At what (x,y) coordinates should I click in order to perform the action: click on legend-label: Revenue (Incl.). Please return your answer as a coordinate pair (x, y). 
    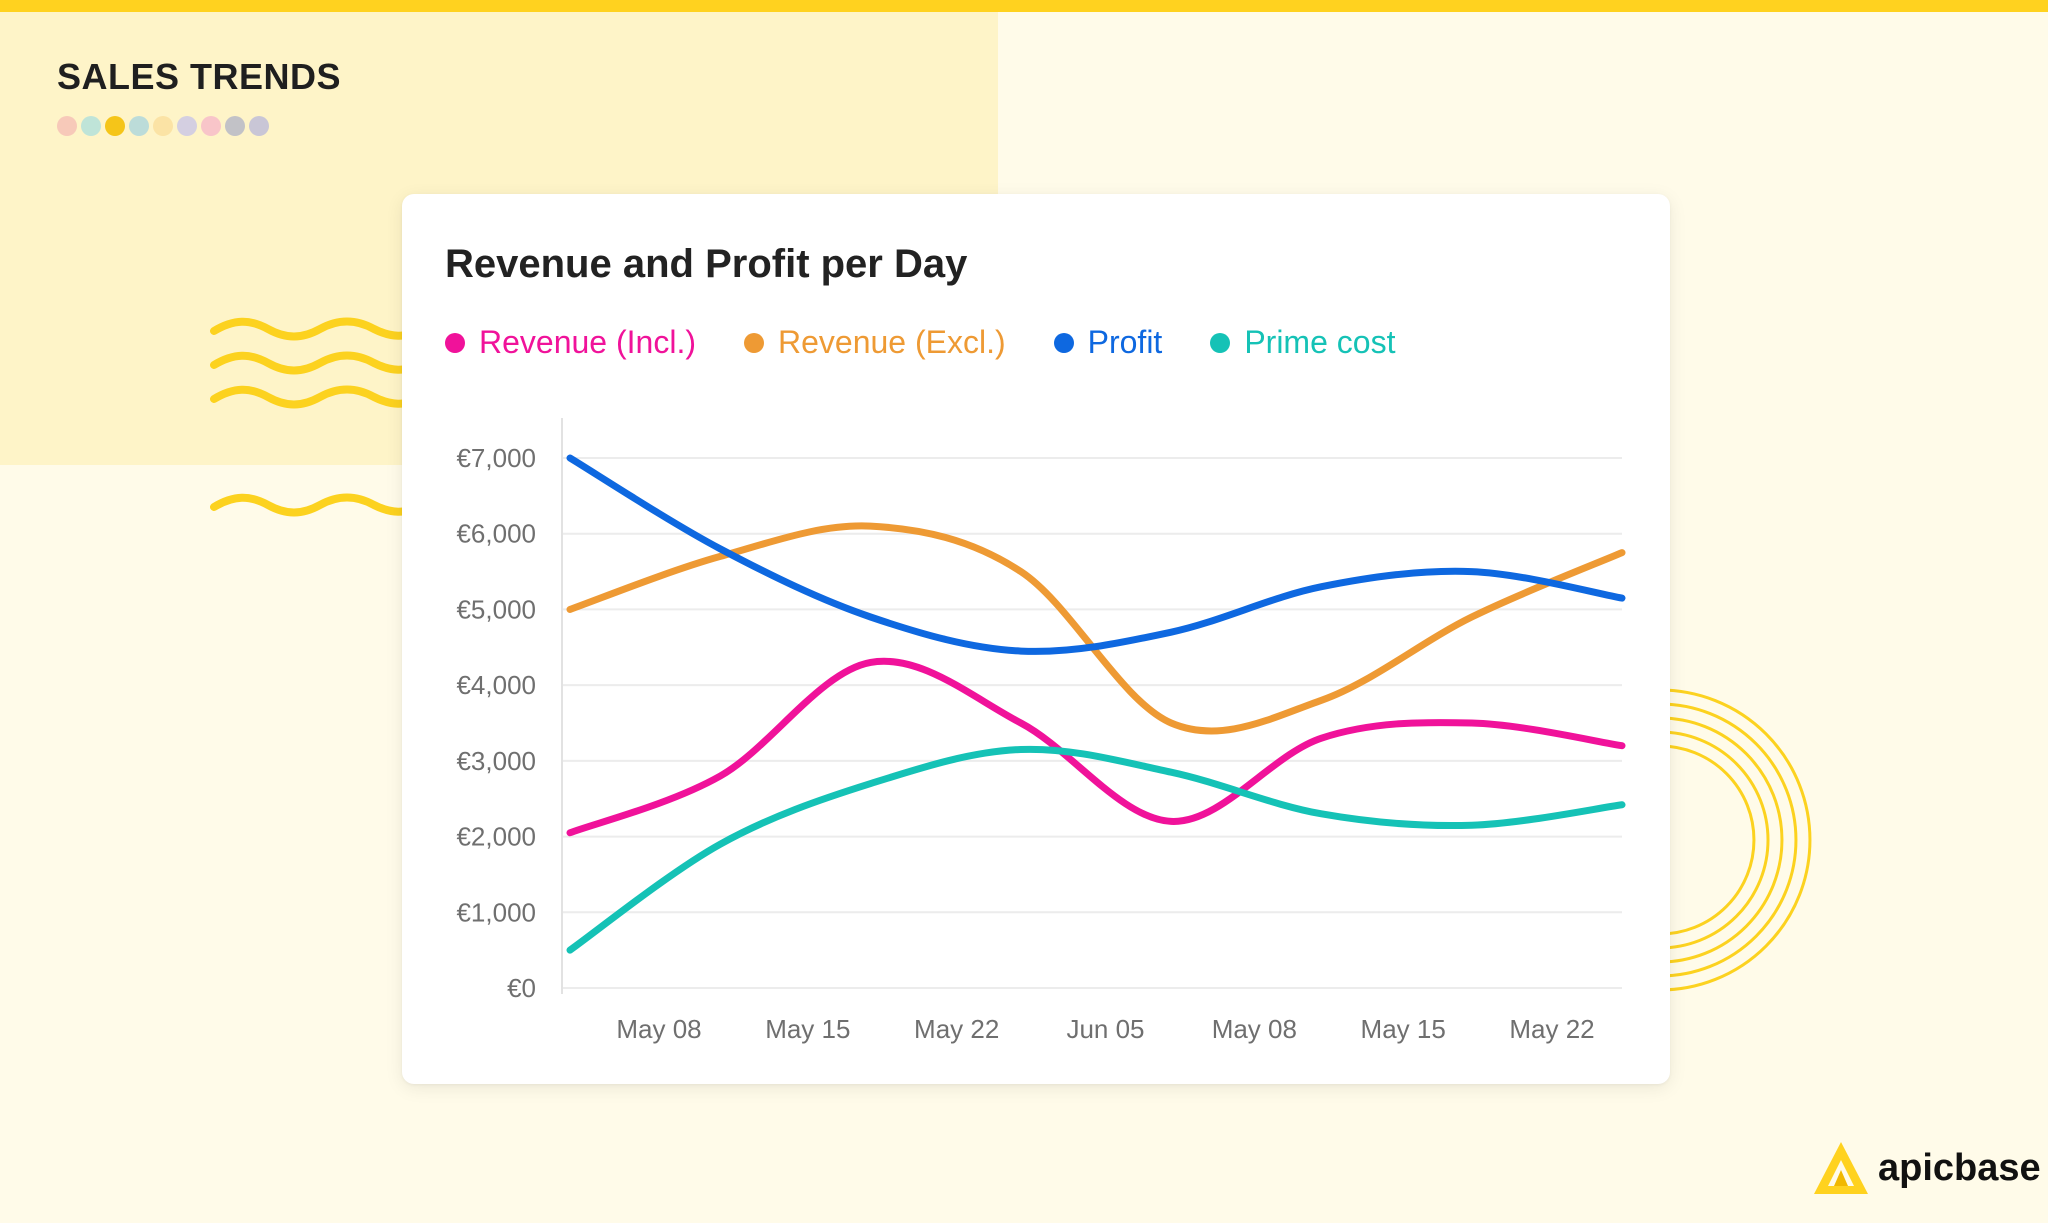
    Looking at the image, I should click on (587, 342).